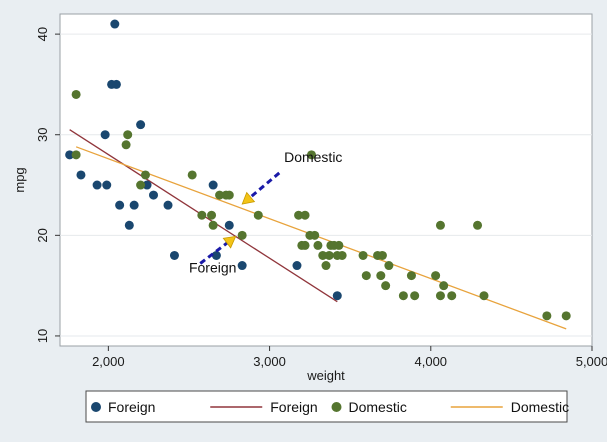 This screenshot has width=607, height=442. I want to click on foreign-annotation-arrow-shaft, so click(213, 253).